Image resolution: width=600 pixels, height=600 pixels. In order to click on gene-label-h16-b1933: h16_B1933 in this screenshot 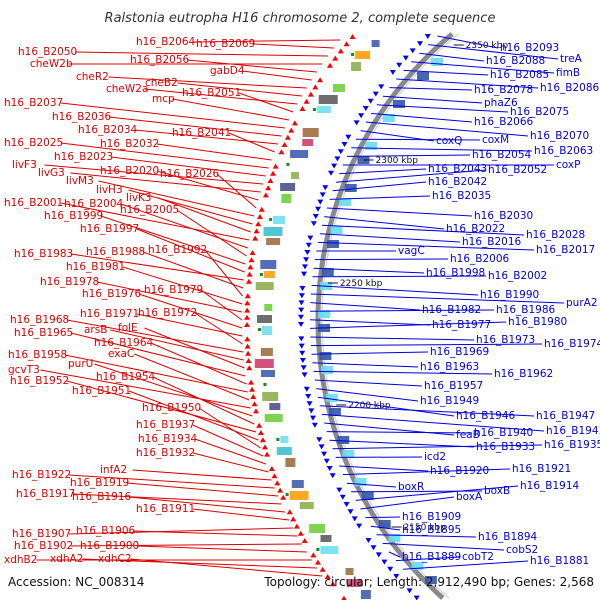, I will do `click(505, 447)`.